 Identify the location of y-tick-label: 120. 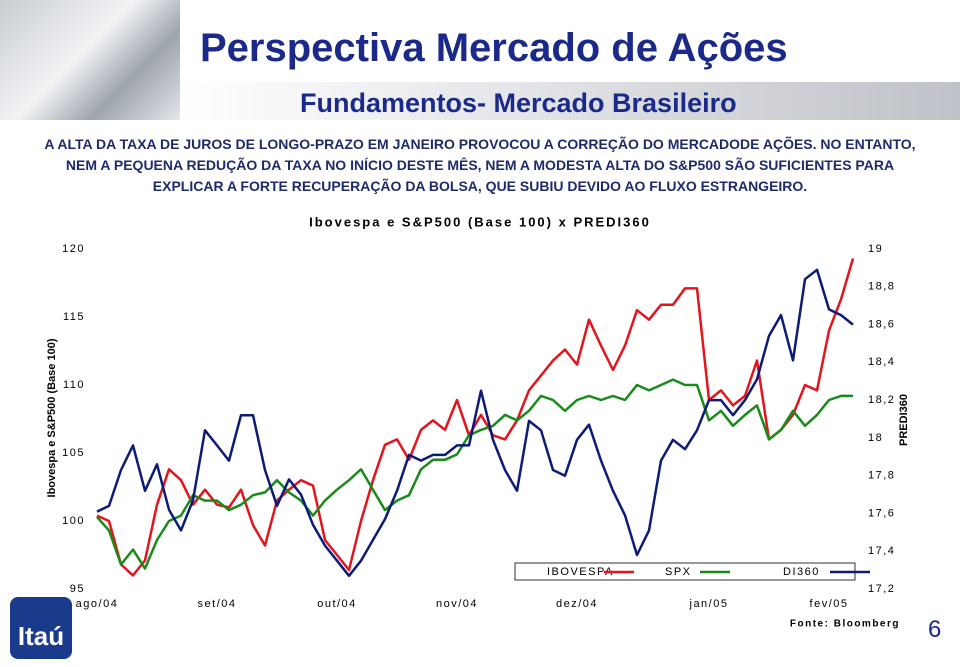
(73, 249).